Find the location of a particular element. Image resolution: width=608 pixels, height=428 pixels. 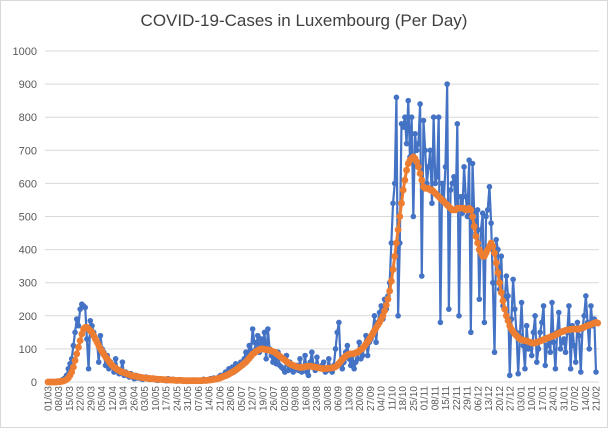

x-tick-label: 08/03 is located at coordinates (59, 398).